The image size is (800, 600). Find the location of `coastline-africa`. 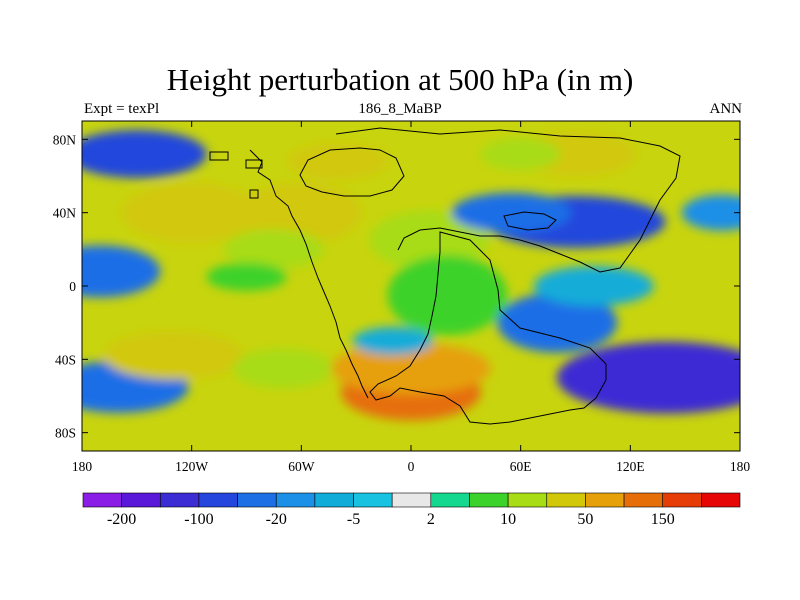

coastline-africa is located at coordinates (488, 328).